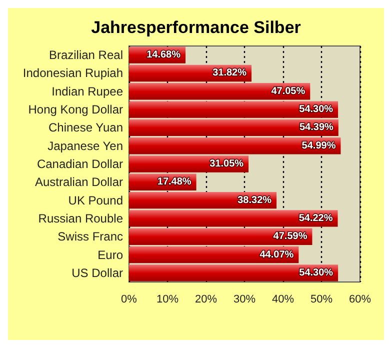 The width and height of the screenshot is (392, 348). I want to click on y-tick-label: Indian Rupee, so click(88, 91).